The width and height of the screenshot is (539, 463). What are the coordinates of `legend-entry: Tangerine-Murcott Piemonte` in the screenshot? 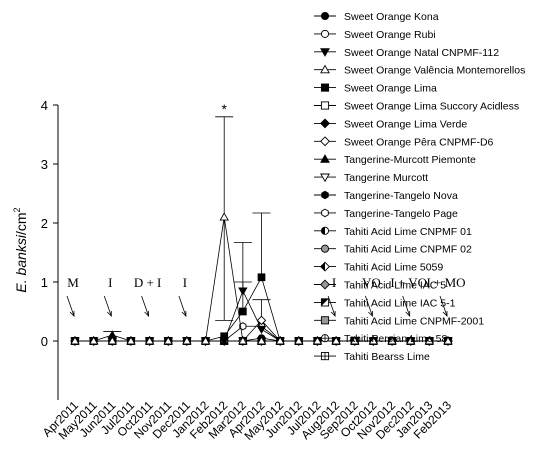 It's located at (395, 160).